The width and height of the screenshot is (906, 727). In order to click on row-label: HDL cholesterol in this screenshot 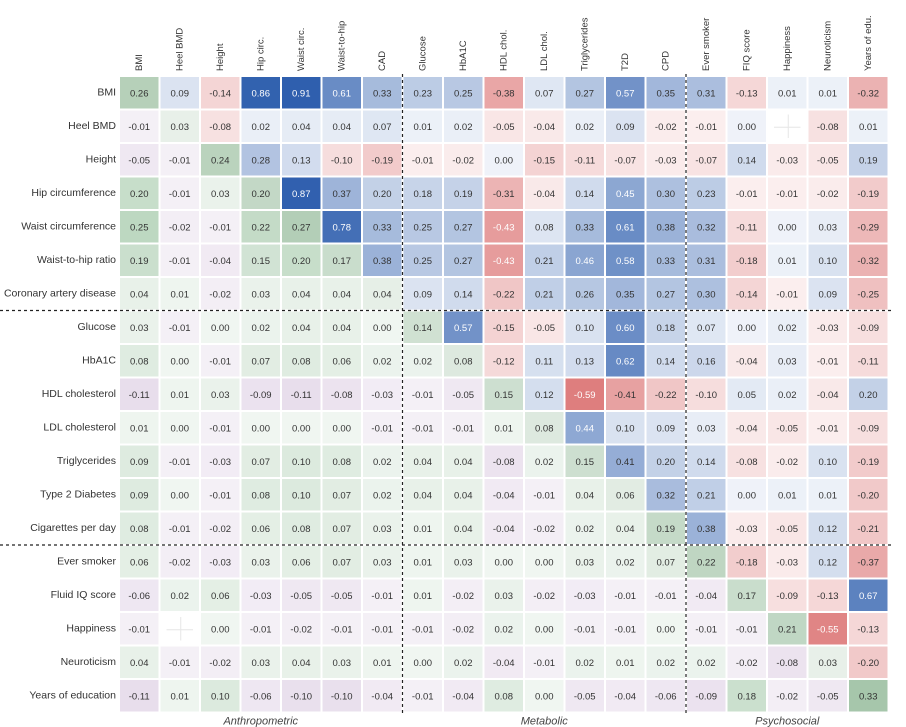, I will do `click(79, 394)`.